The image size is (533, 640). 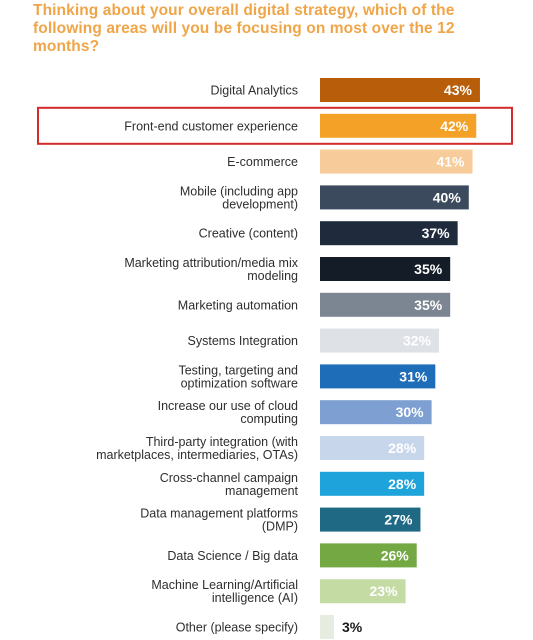 What do you see at coordinates (352, 627) in the screenshot?
I see `value-label: 3%` at bounding box center [352, 627].